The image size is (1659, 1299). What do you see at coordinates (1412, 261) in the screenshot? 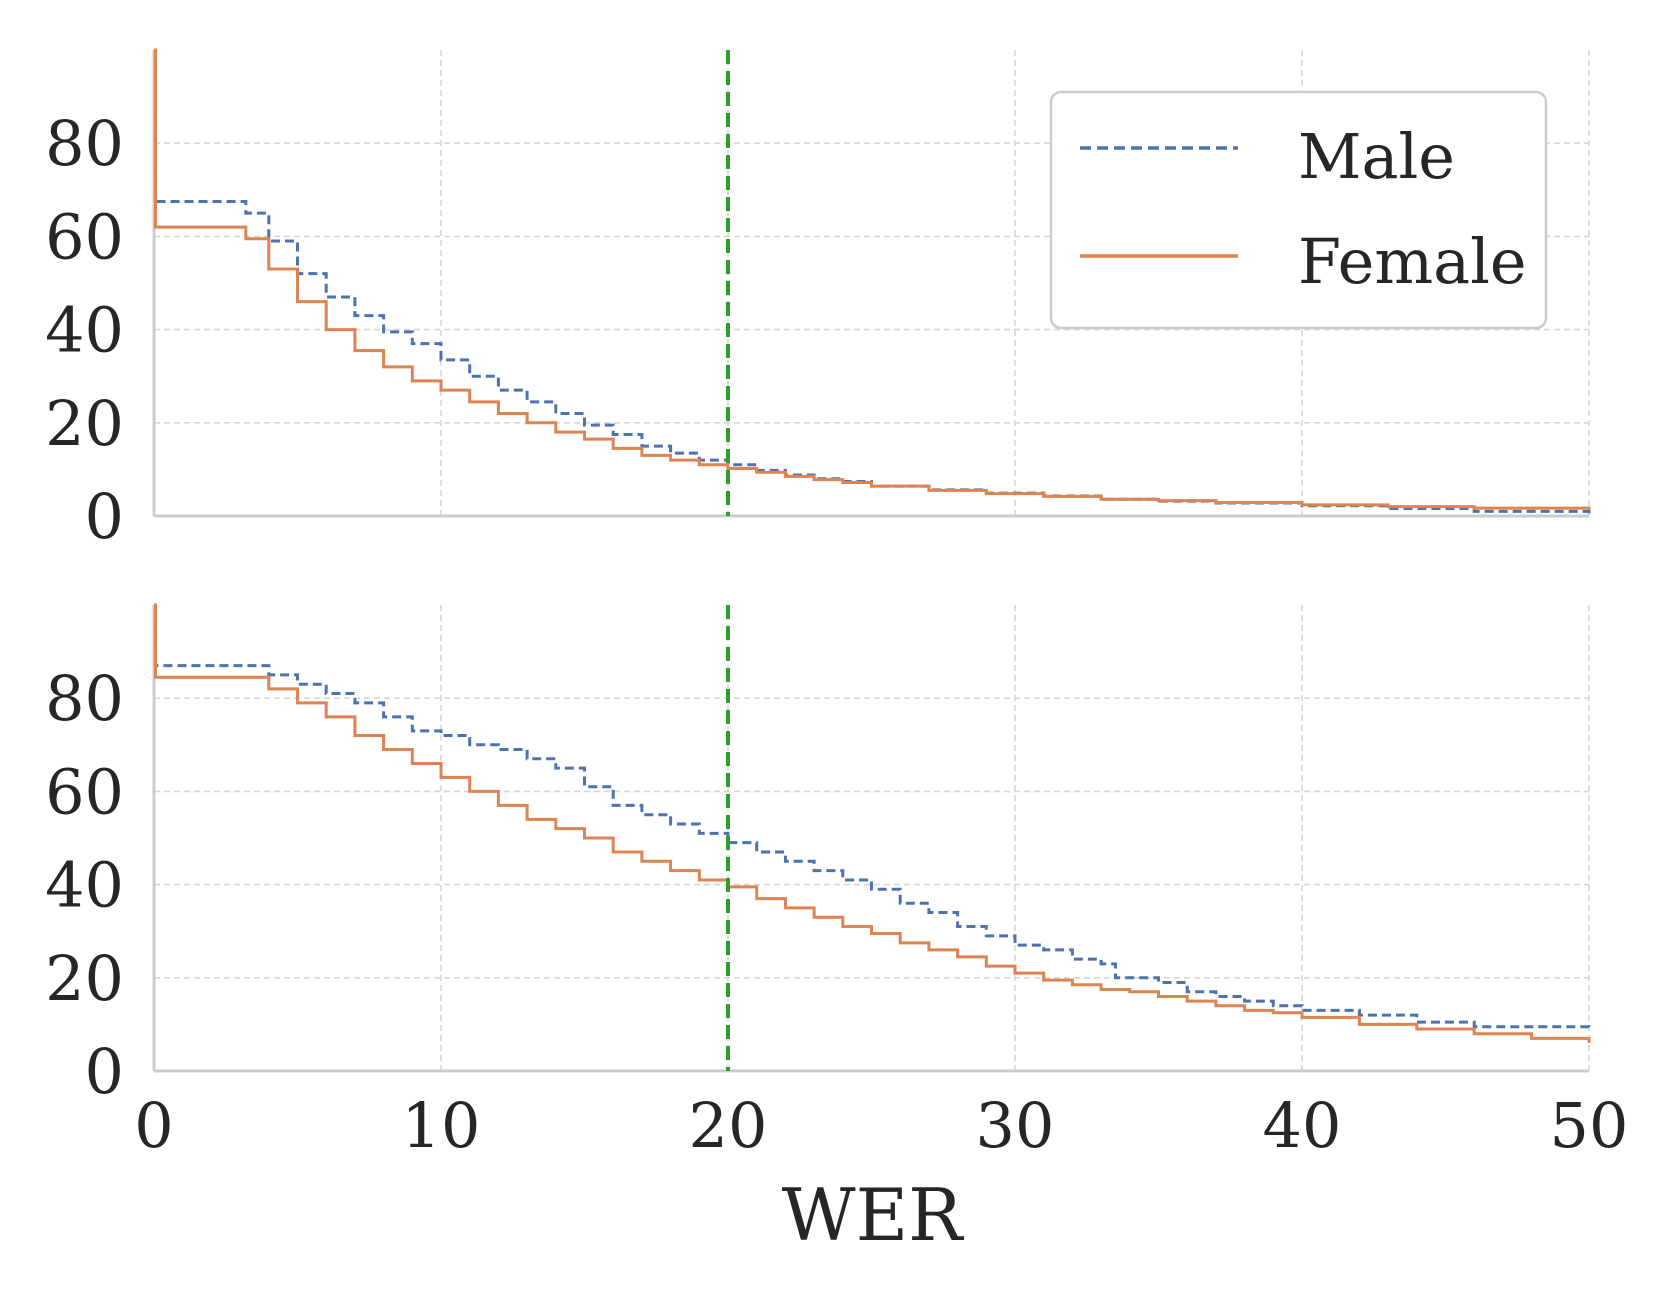
I see `legend-label-female: Female` at bounding box center [1412, 261].